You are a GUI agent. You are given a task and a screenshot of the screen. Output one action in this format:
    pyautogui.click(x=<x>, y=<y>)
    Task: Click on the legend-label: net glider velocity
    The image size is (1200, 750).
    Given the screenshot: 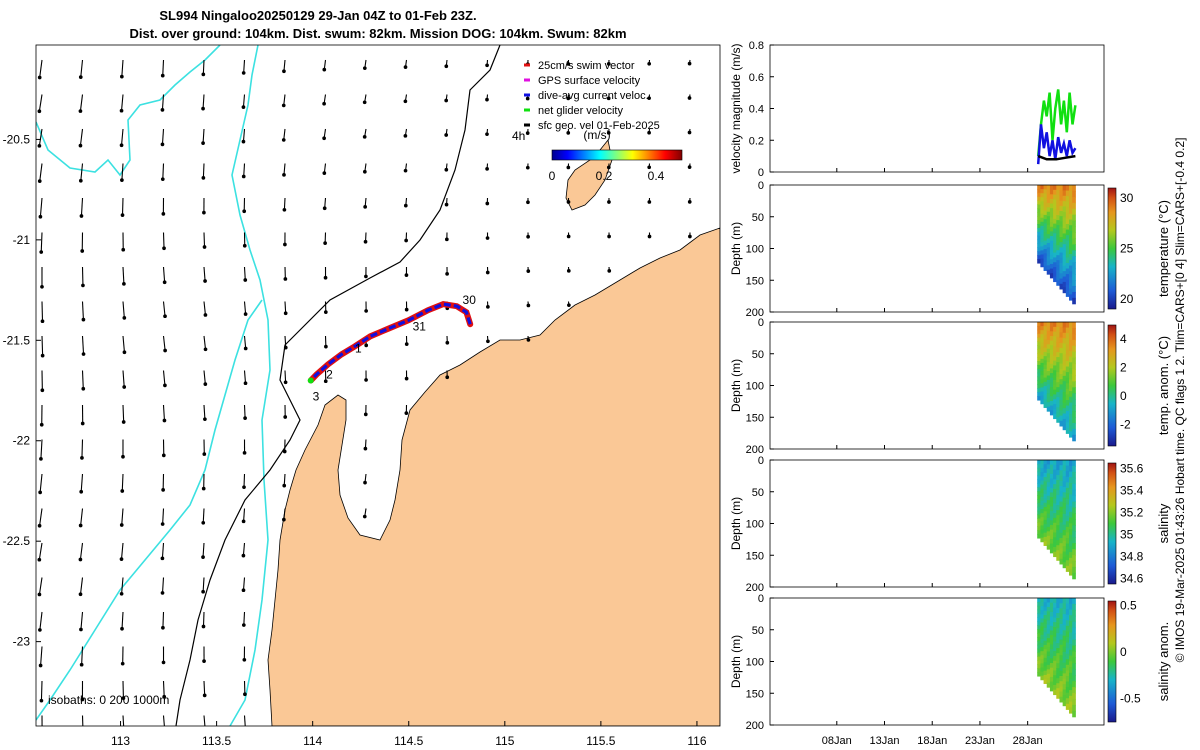 What is the action you would take?
    pyautogui.click(x=580, y=111)
    